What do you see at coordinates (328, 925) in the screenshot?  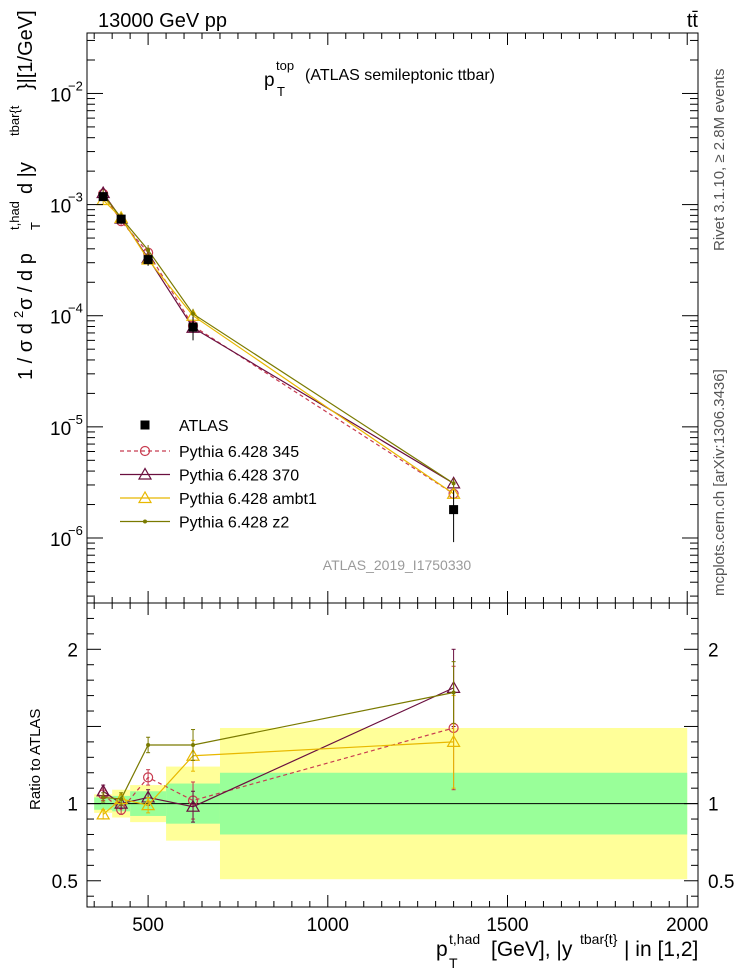 I see `x-tick-label: 1000` at bounding box center [328, 925].